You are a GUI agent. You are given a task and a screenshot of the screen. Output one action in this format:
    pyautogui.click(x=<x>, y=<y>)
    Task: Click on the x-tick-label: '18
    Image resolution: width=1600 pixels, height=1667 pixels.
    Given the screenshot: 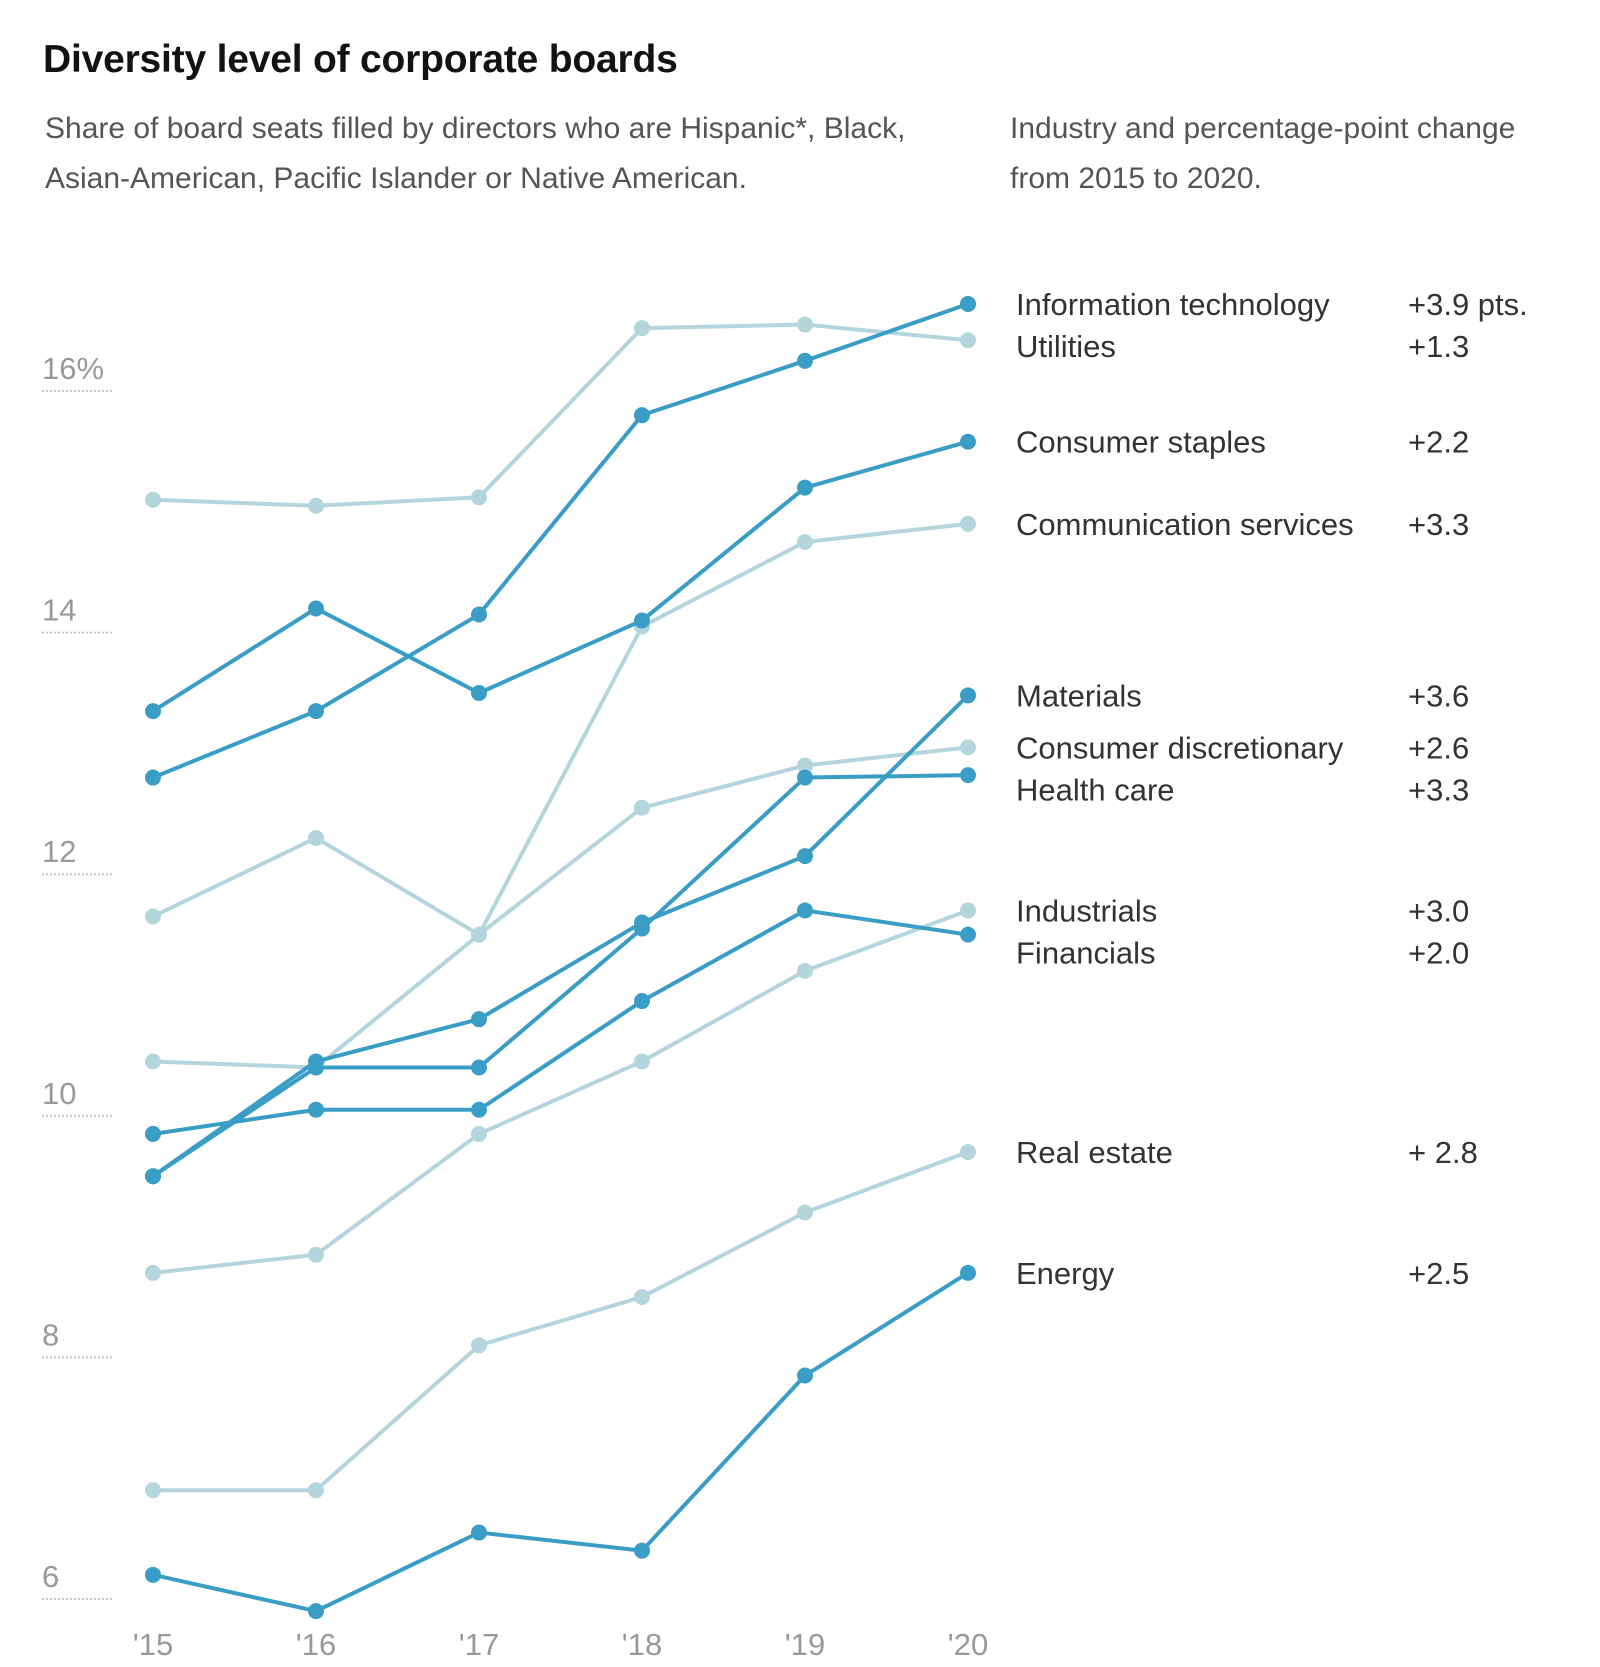 What is the action you would take?
    pyautogui.click(x=642, y=1644)
    